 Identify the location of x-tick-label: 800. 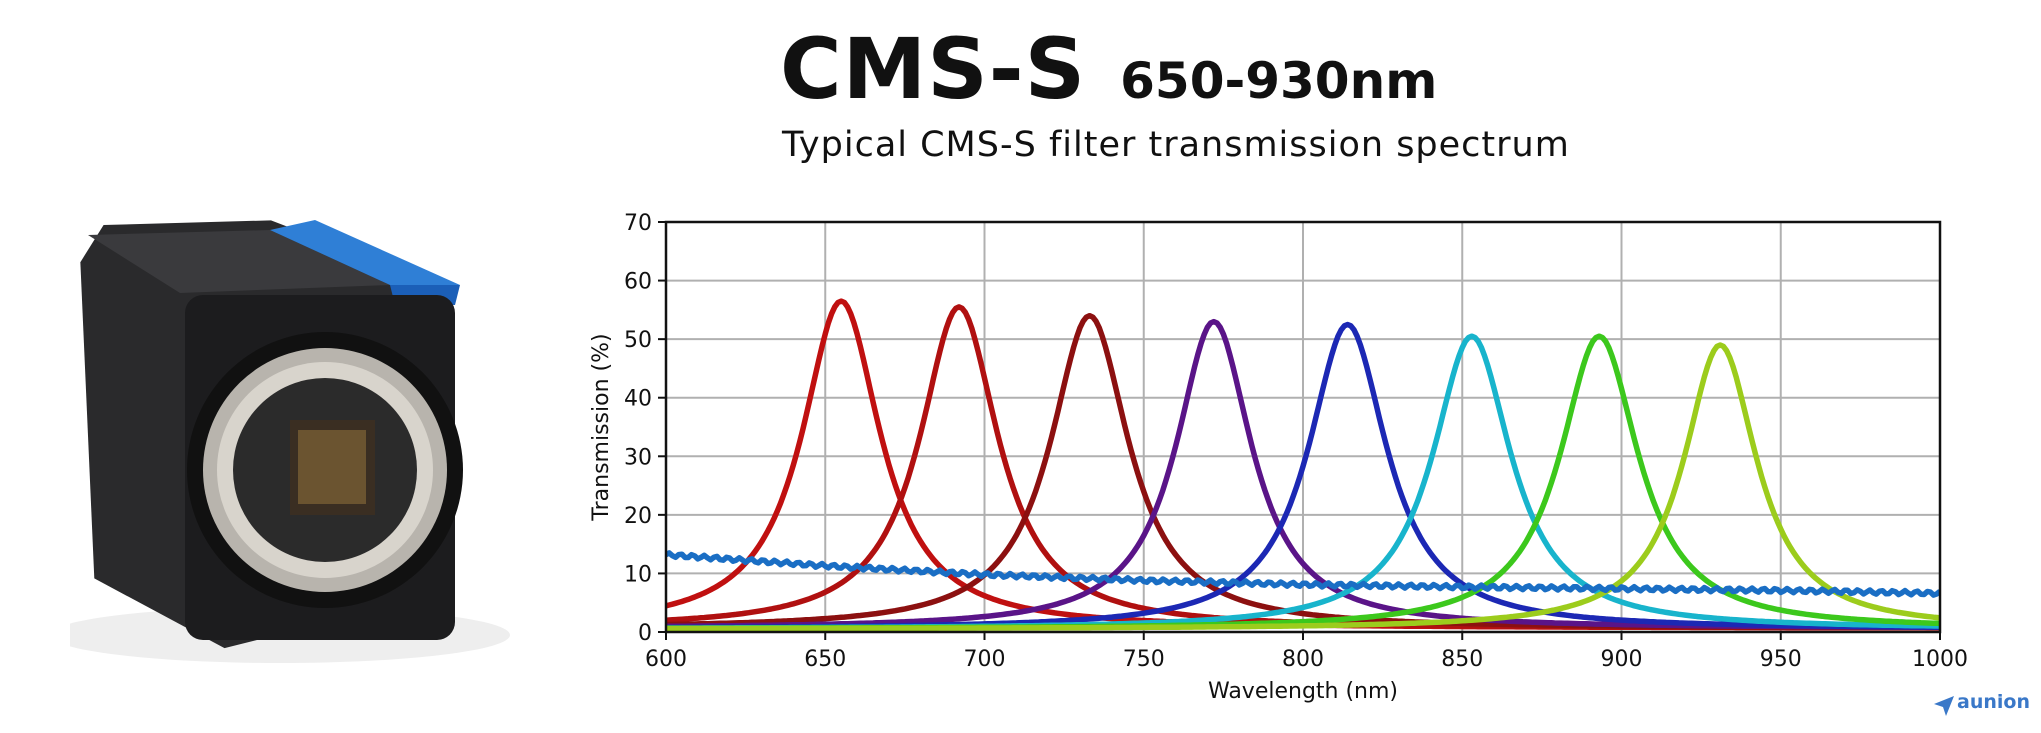
(1303, 659).